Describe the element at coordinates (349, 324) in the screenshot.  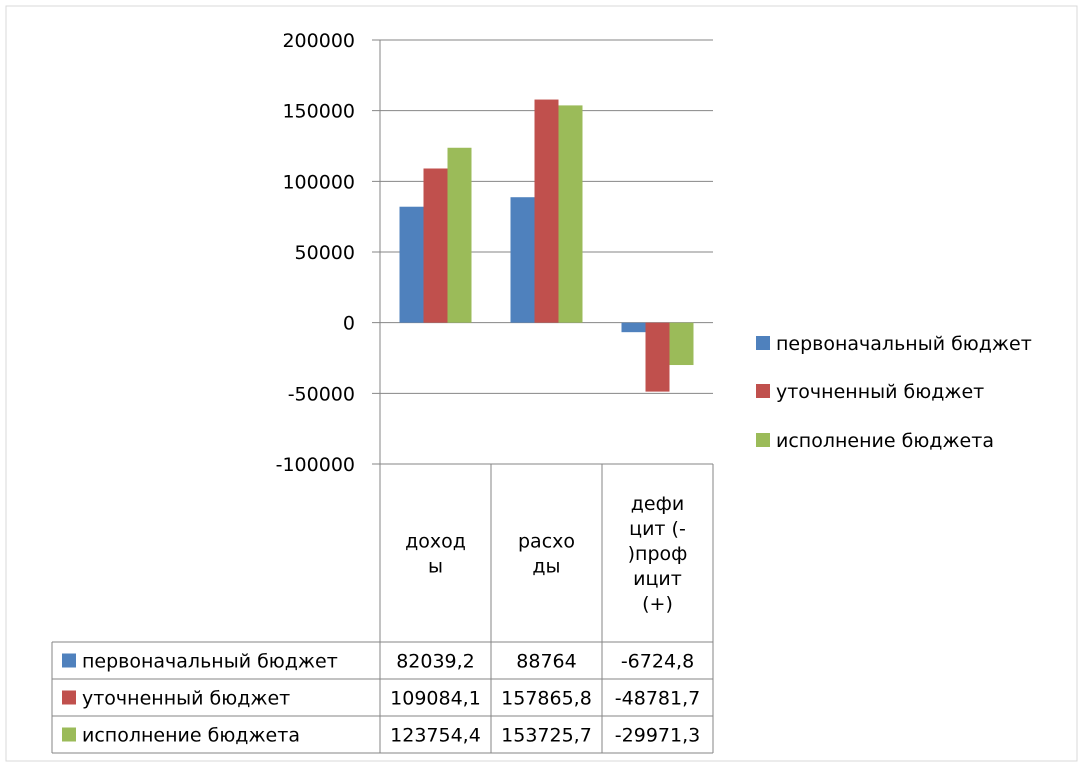
I see `y-tick-label: 0` at that location.